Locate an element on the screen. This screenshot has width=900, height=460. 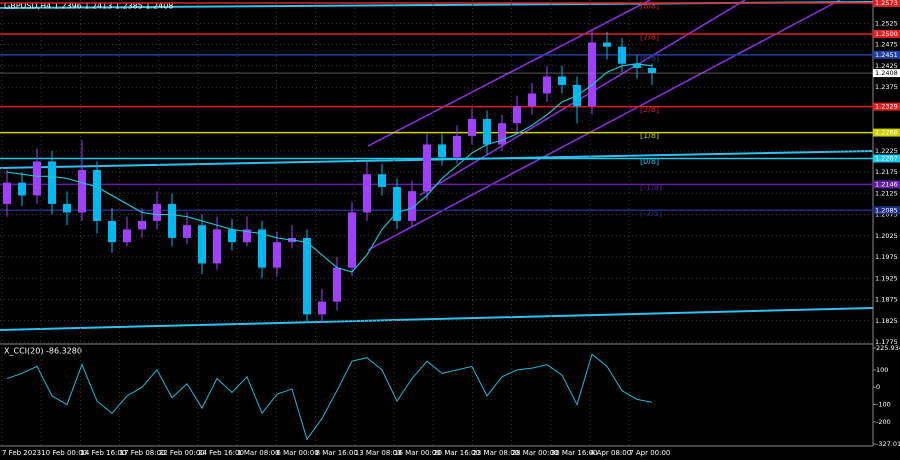
y-tick-label: -200 is located at coordinates (883, 422).